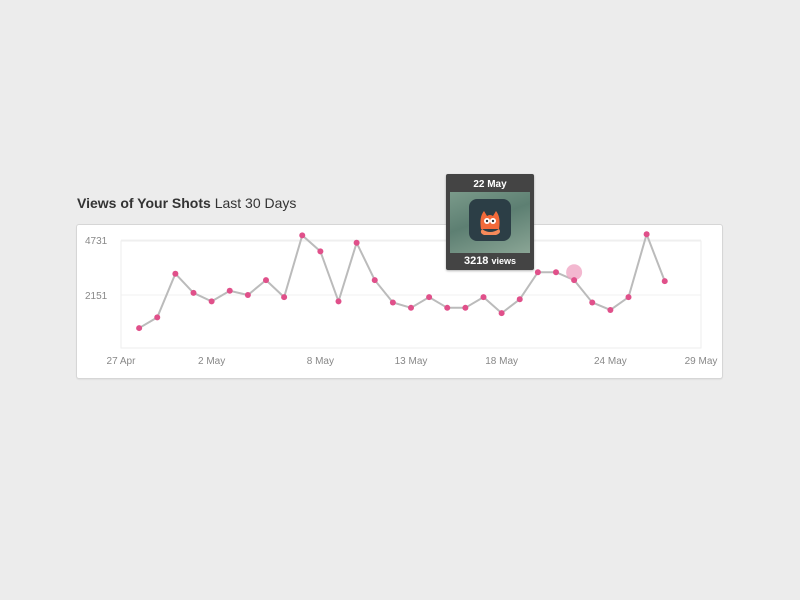  I want to click on series-line, so click(402, 280).